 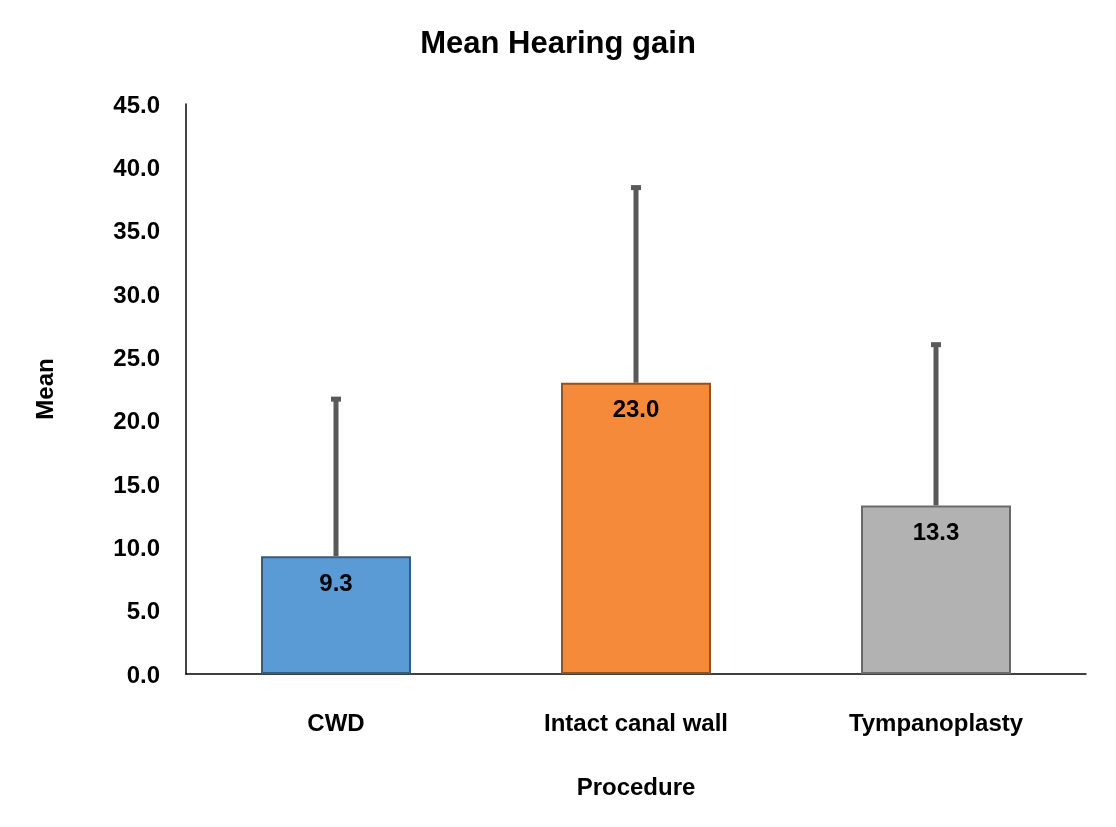 What do you see at coordinates (558, 42) in the screenshot?
I see `chart-title: Mean Hearing gain` at bounding box center [558, 42].